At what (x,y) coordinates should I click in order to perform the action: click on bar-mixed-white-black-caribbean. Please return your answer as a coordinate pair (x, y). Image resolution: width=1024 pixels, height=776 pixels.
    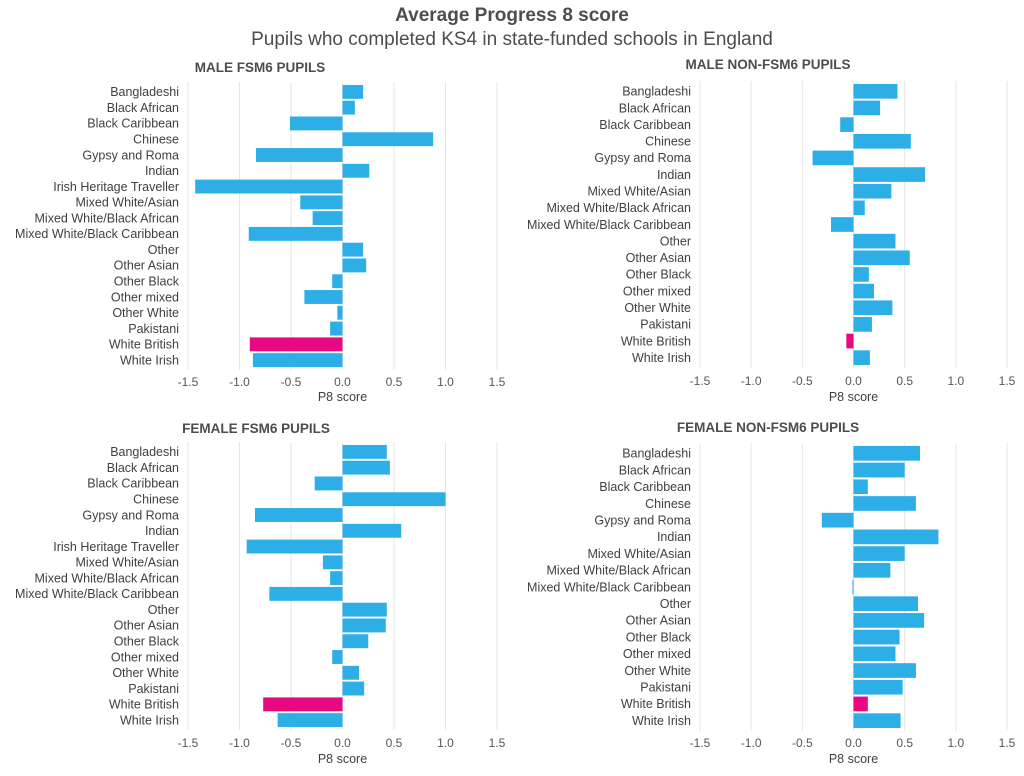
    Looking at the image, I should click on (295, 233).